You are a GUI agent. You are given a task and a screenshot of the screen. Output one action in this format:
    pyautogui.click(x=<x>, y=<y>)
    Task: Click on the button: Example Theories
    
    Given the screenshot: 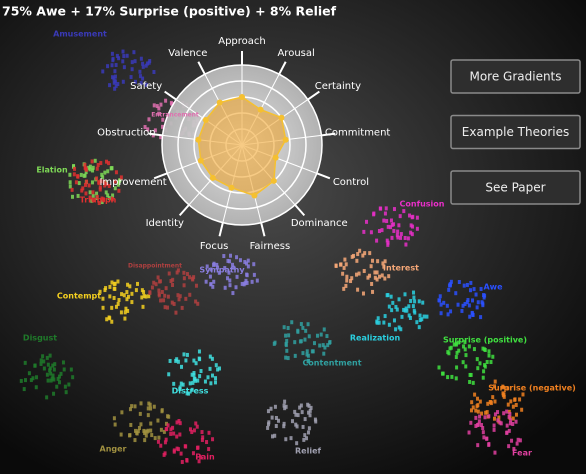 What is the action you would take?
    pyautogui.click(x=515, y=132)
    